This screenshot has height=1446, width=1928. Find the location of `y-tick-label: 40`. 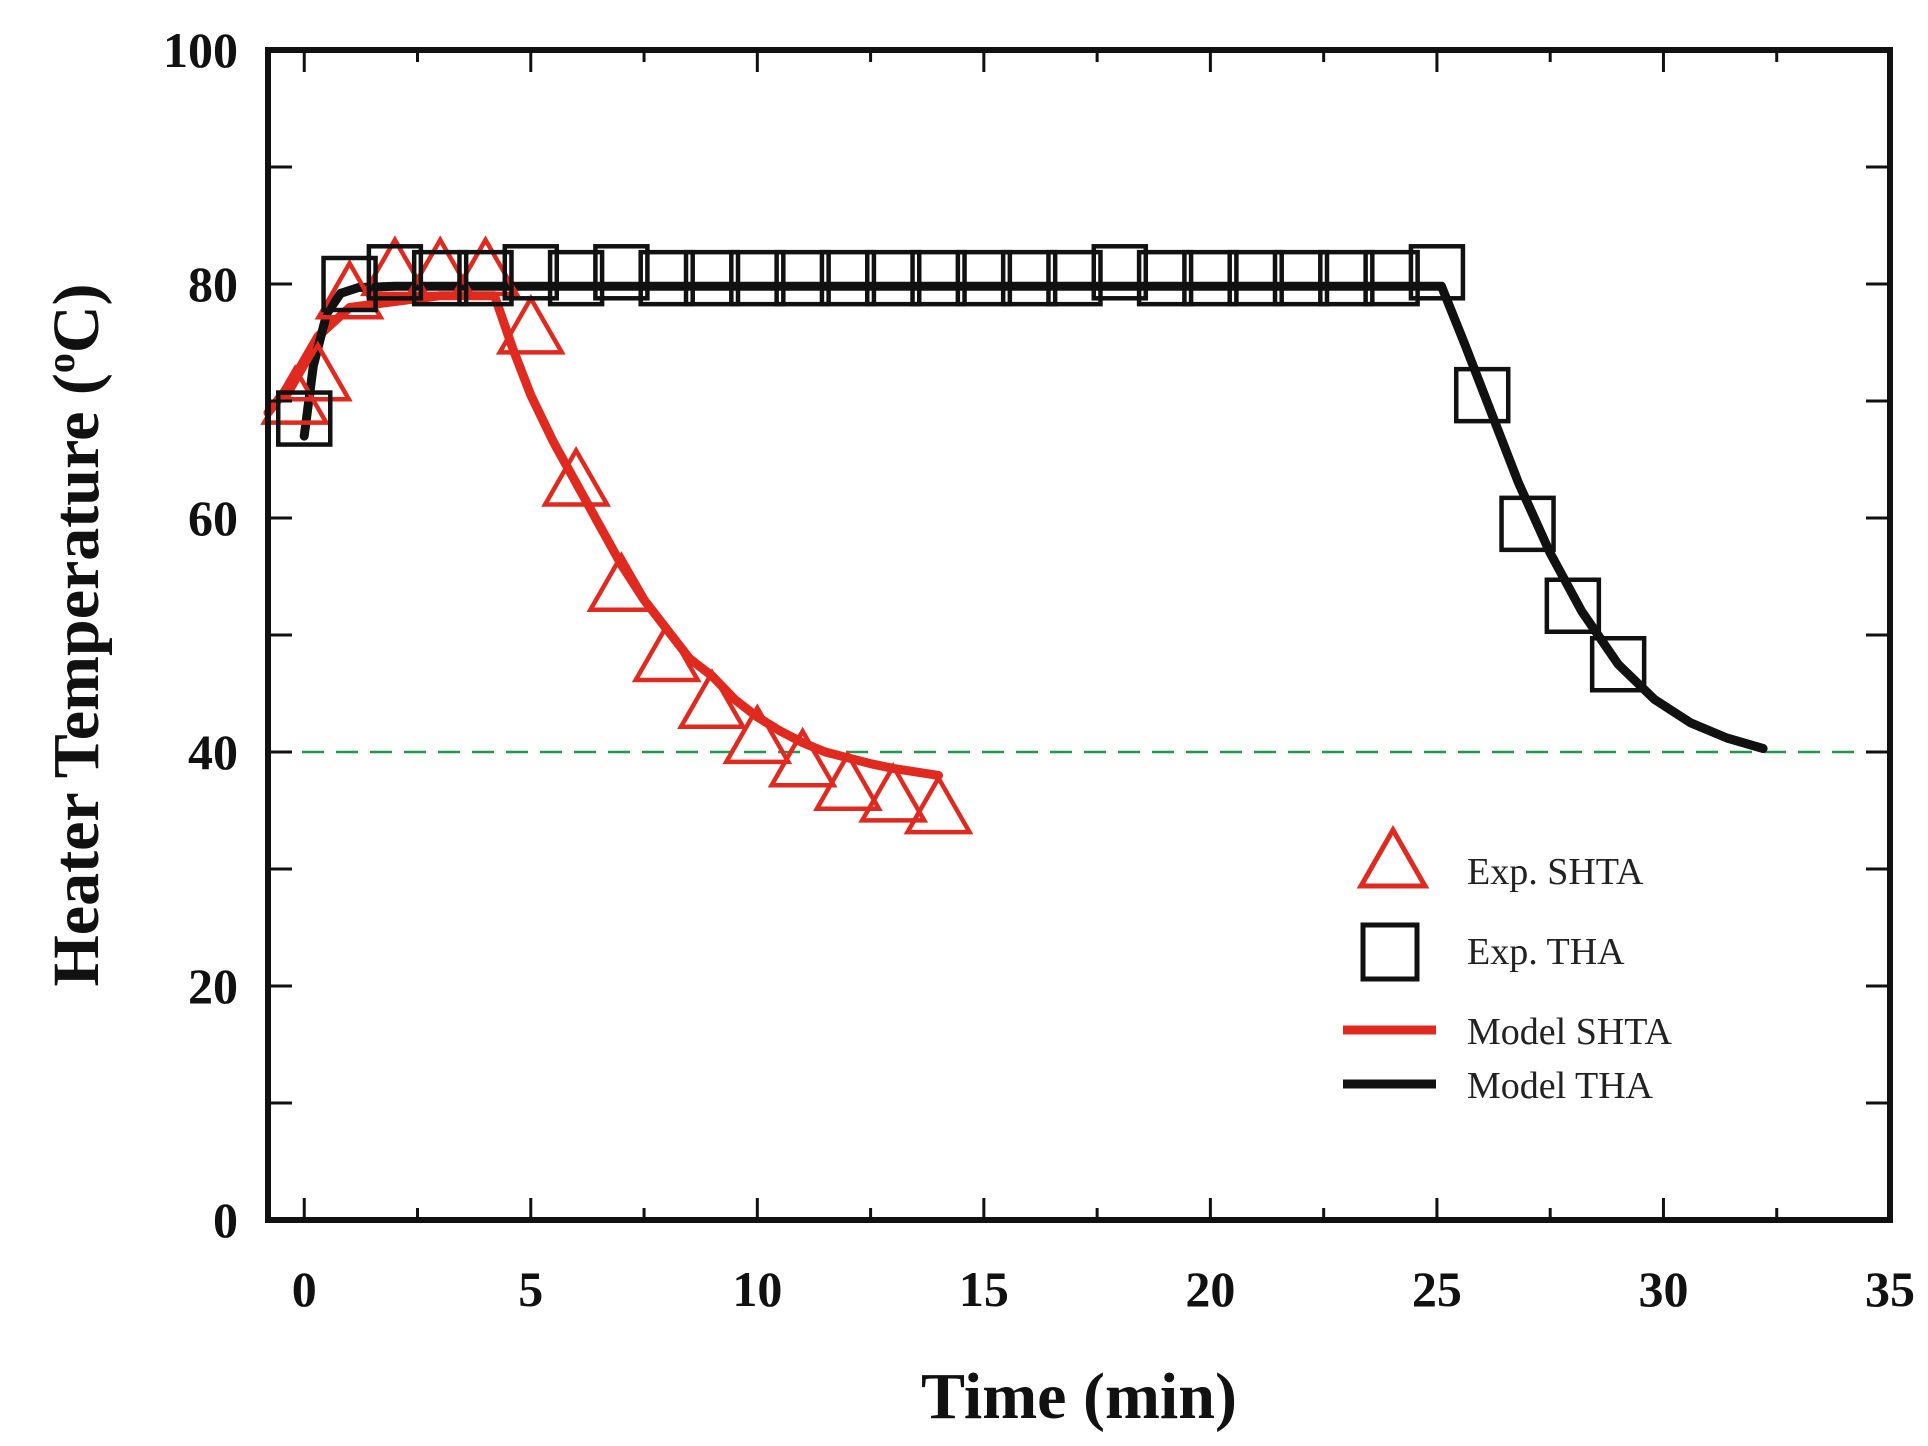

y-tick-label: 40 is located at coordinates (213, 752).